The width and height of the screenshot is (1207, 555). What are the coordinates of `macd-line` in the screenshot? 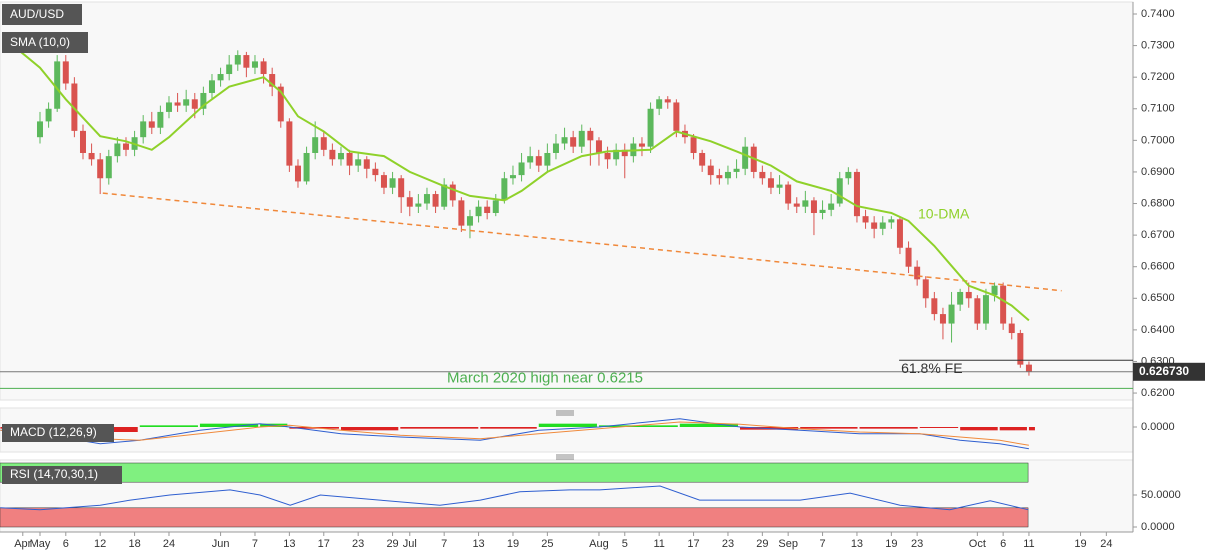 It's located at (514, 433).